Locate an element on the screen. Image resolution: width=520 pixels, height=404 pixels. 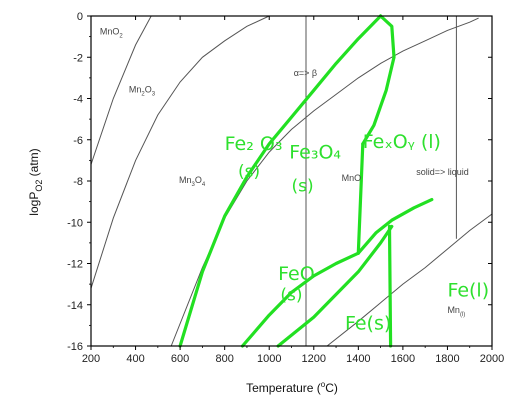
mn-region-label-2: Mn3O4 is located at coordinates (192, 181).